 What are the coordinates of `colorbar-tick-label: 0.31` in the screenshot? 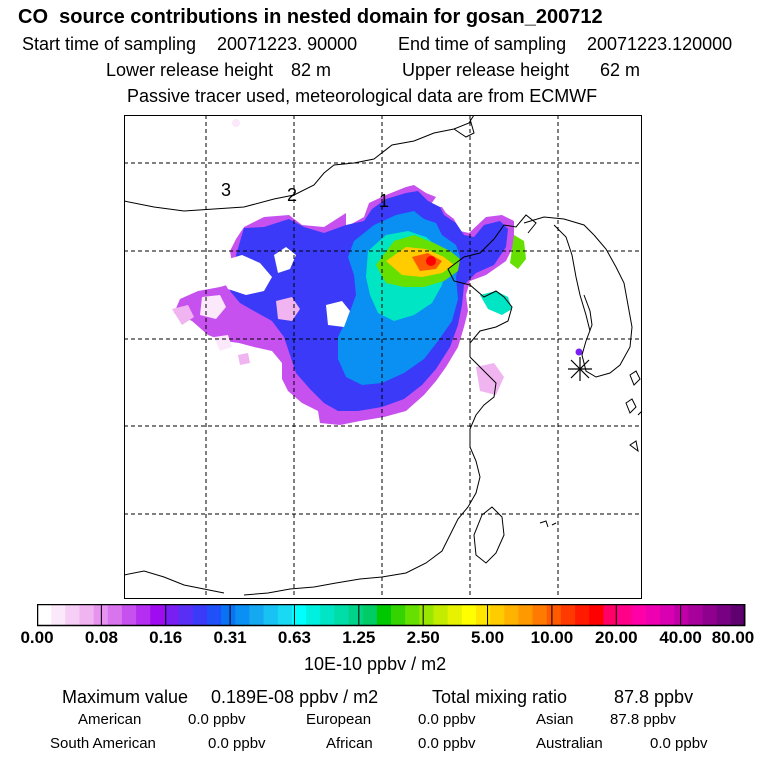 It's located at (230, 637).